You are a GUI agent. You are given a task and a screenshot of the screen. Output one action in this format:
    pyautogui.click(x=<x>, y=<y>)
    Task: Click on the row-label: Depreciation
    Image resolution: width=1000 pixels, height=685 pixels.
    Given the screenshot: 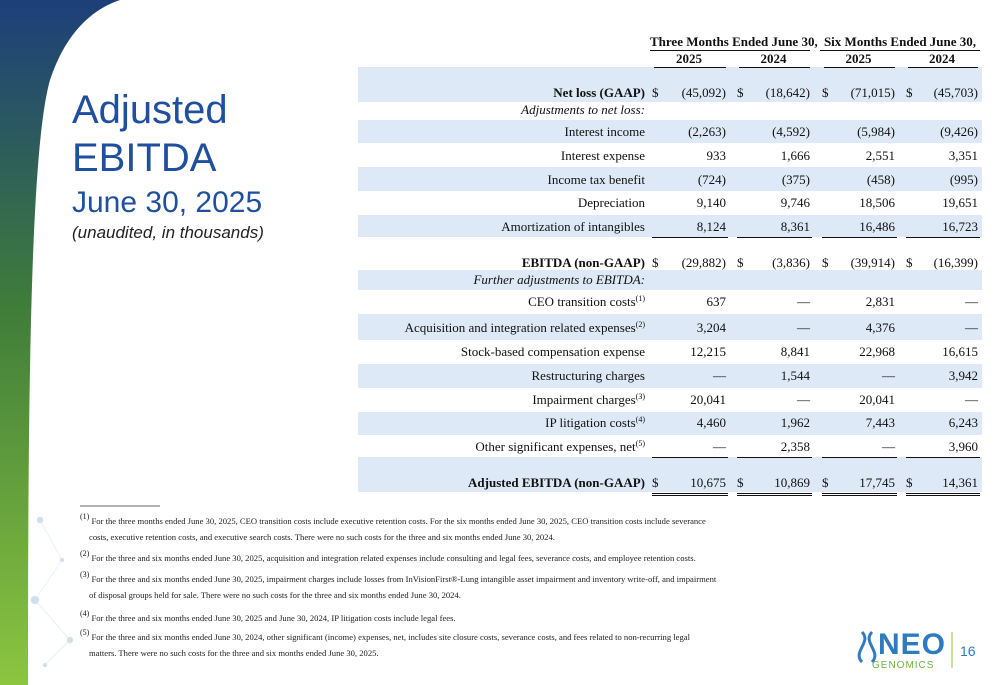 What is the action you would take?
    pyautogui.click(x=611, y=202)
    